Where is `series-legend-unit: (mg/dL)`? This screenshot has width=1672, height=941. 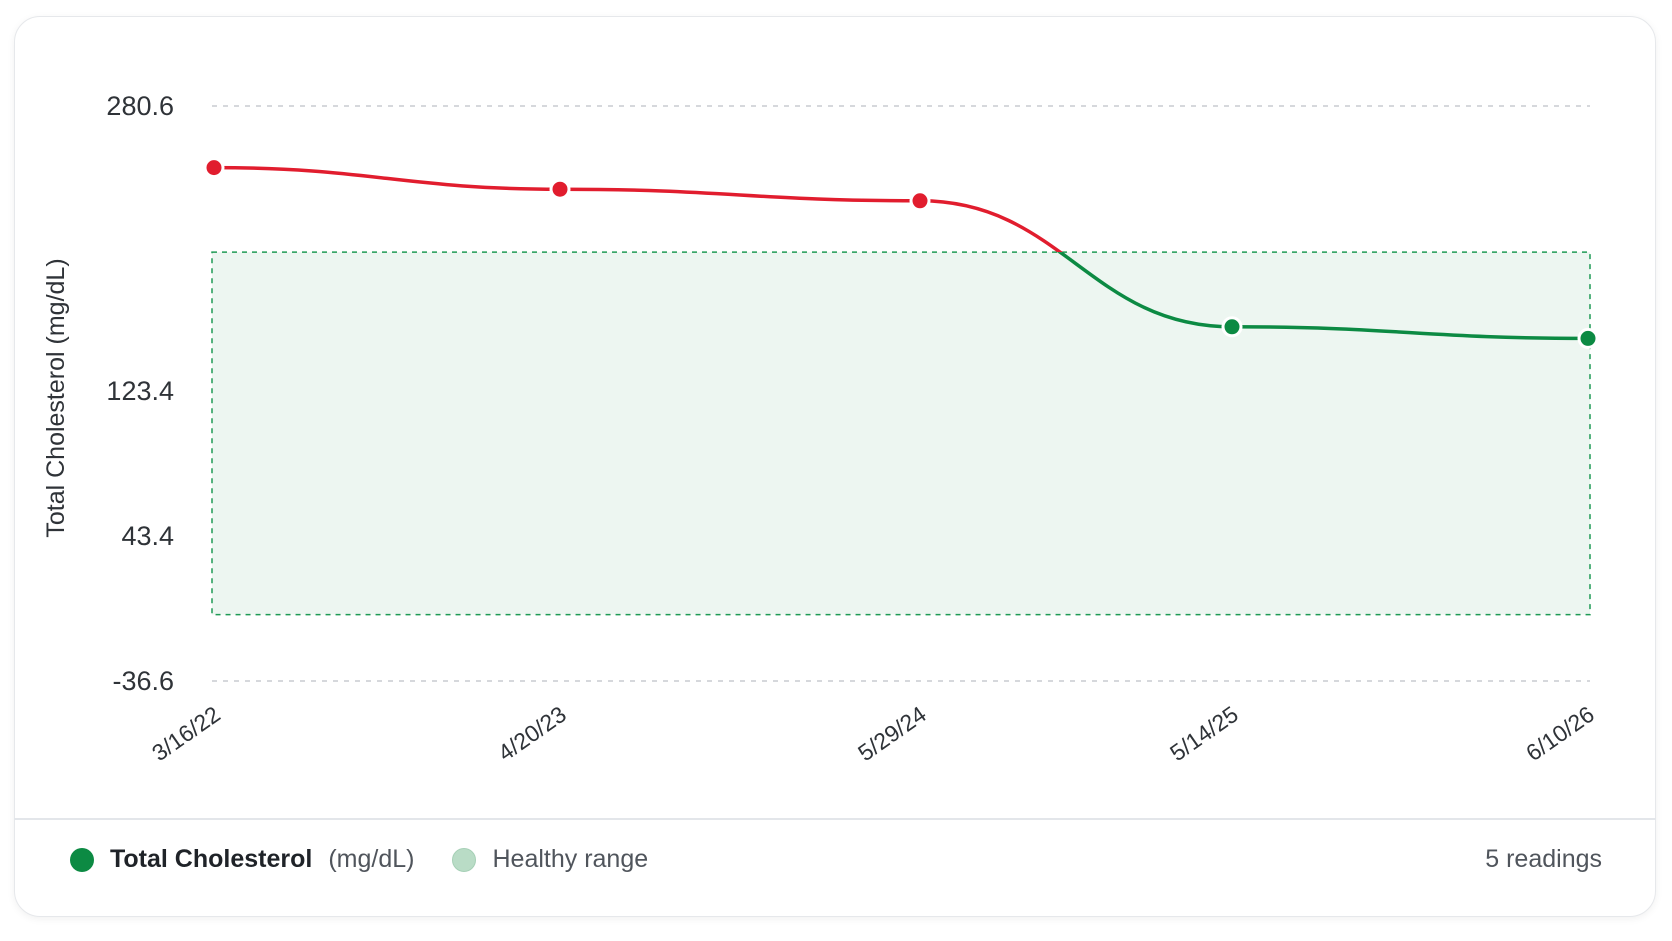 series-legend-unit: (mg/dL) is located at coordinates (371, 859).